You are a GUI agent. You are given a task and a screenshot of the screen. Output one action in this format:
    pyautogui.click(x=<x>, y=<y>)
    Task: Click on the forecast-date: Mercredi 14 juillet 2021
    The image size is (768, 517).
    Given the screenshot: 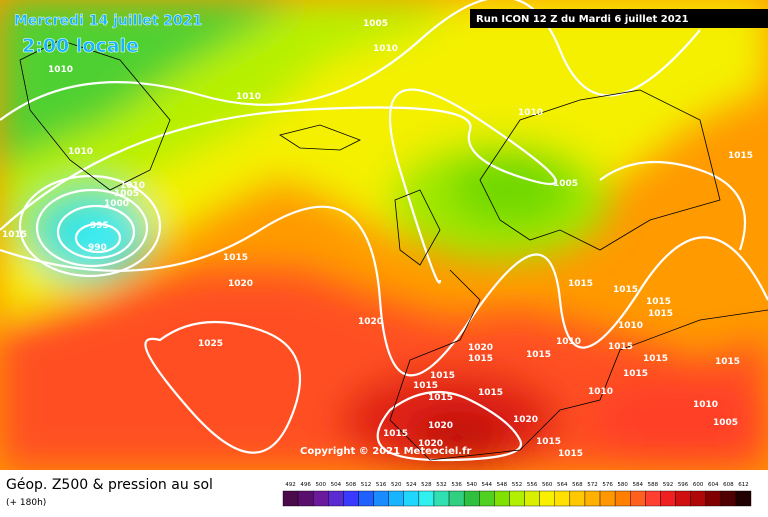 What is the action you would take?
    pyautogui.click(x=108, y=21)
    